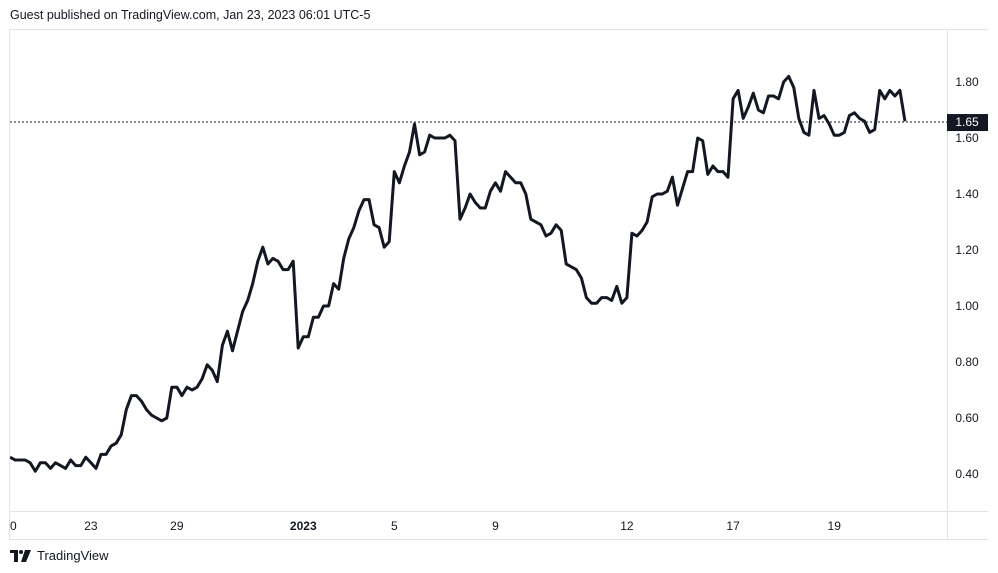 This screenshot has height=573, width=998. What do you see at coordinates (422, 526) in the screenshot?
I see `time-axis: 20 23 29 2023 5 9 12 17 19` at bounding box center [422, 526].